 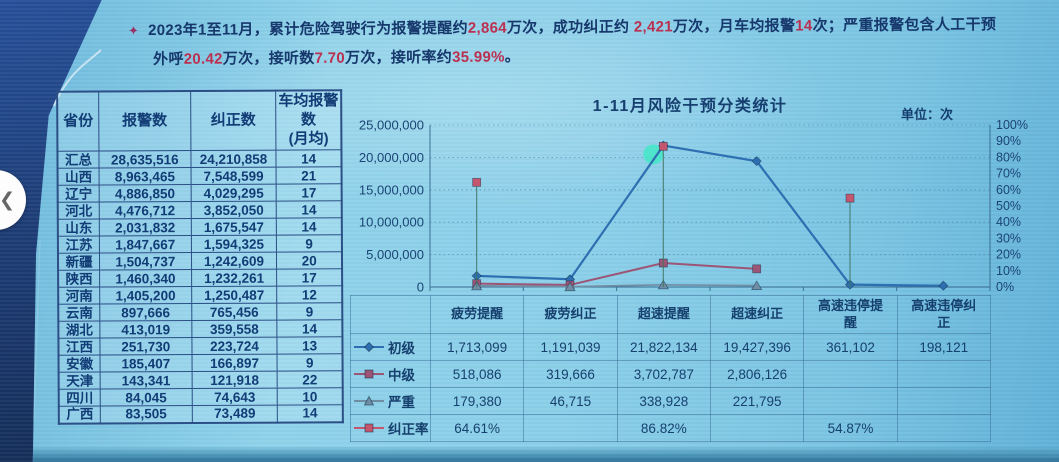 What do you see at coordinates (390, 428) in the screenshot?
I see `series-name-cell: 纠正率` at bounding box center [390, 428].